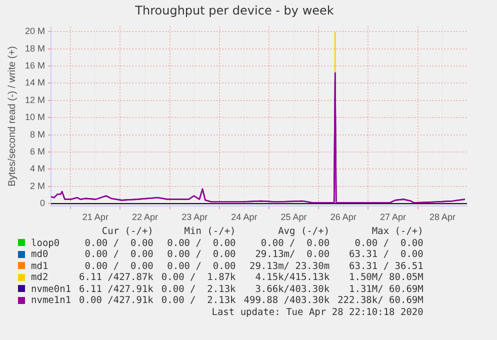  I want to click on legend-label: nvme1n1, so click(51, 300).